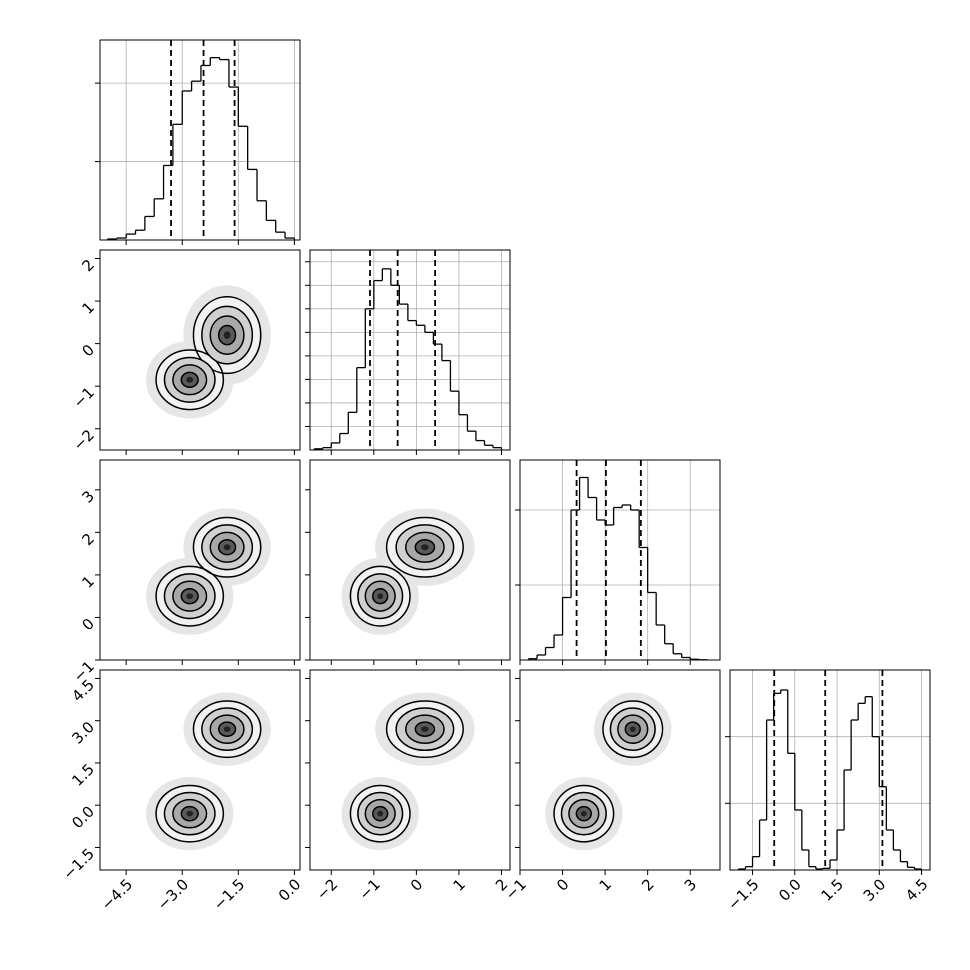 The image size is (970, 970). What do you see at coordinates (875, 890) in the screenshot?
I see `x-tick-label: 3.0` at bounding box center [875, 890].